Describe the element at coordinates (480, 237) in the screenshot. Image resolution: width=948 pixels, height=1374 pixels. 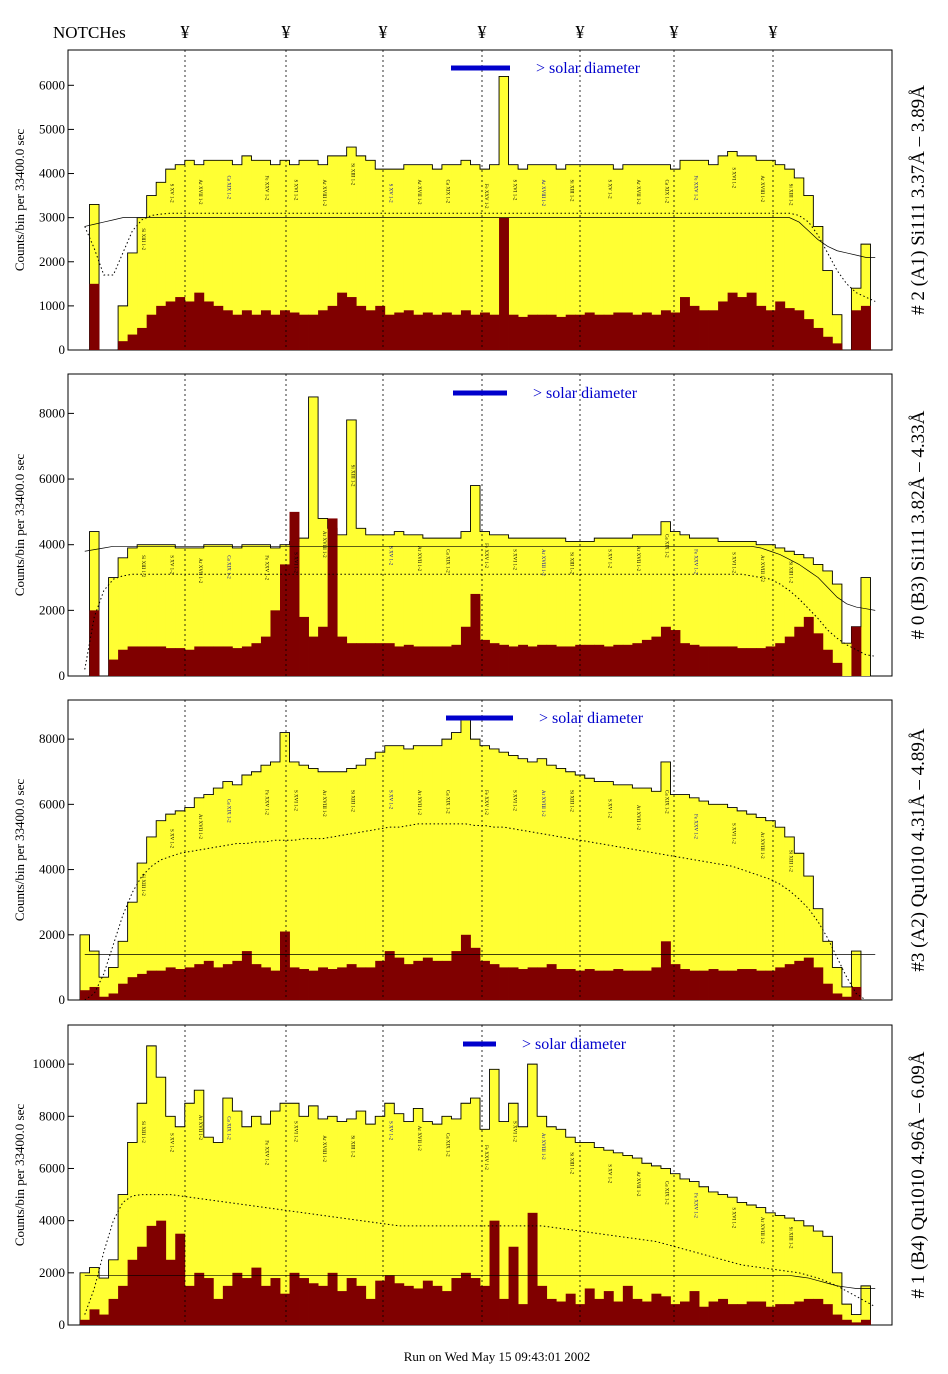
I see `baseline-curve` at that location.